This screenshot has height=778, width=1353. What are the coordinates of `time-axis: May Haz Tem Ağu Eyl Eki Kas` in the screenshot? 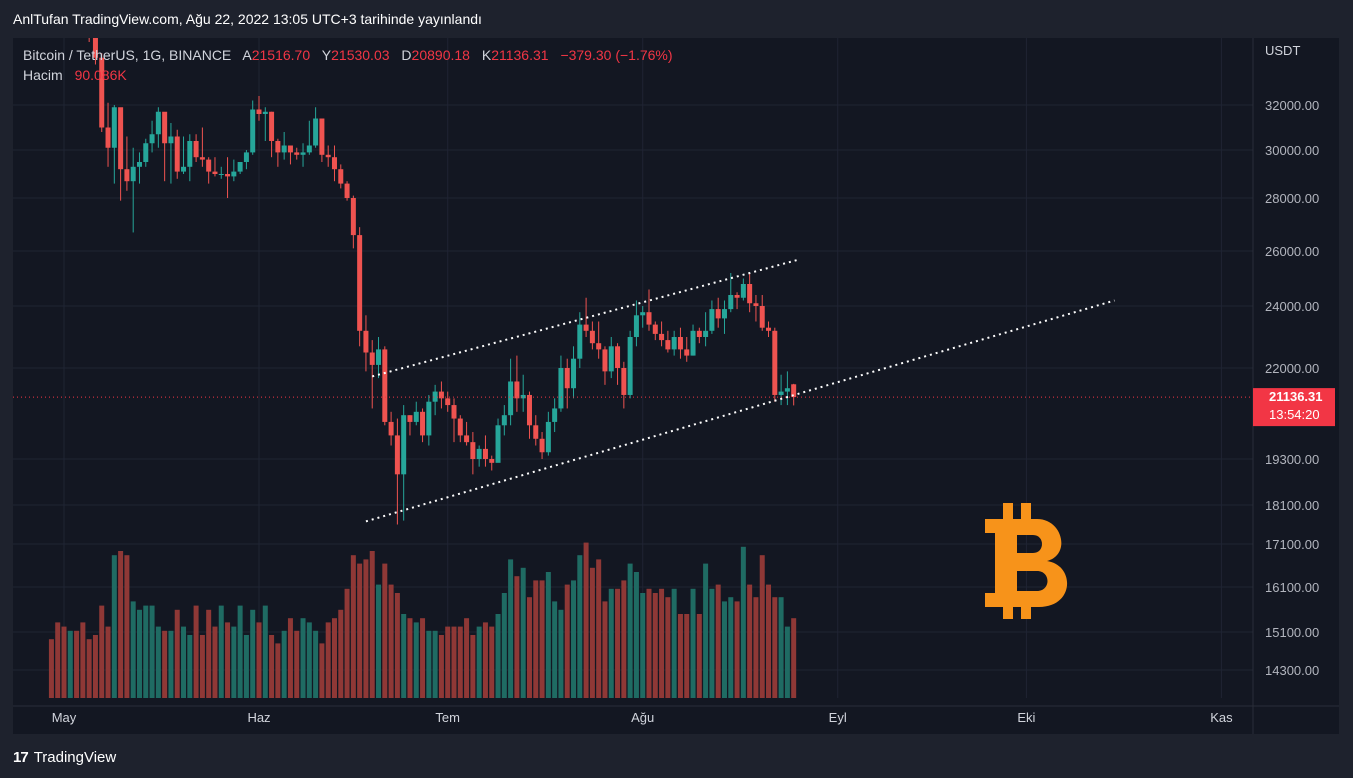 It's located at (676, 715).